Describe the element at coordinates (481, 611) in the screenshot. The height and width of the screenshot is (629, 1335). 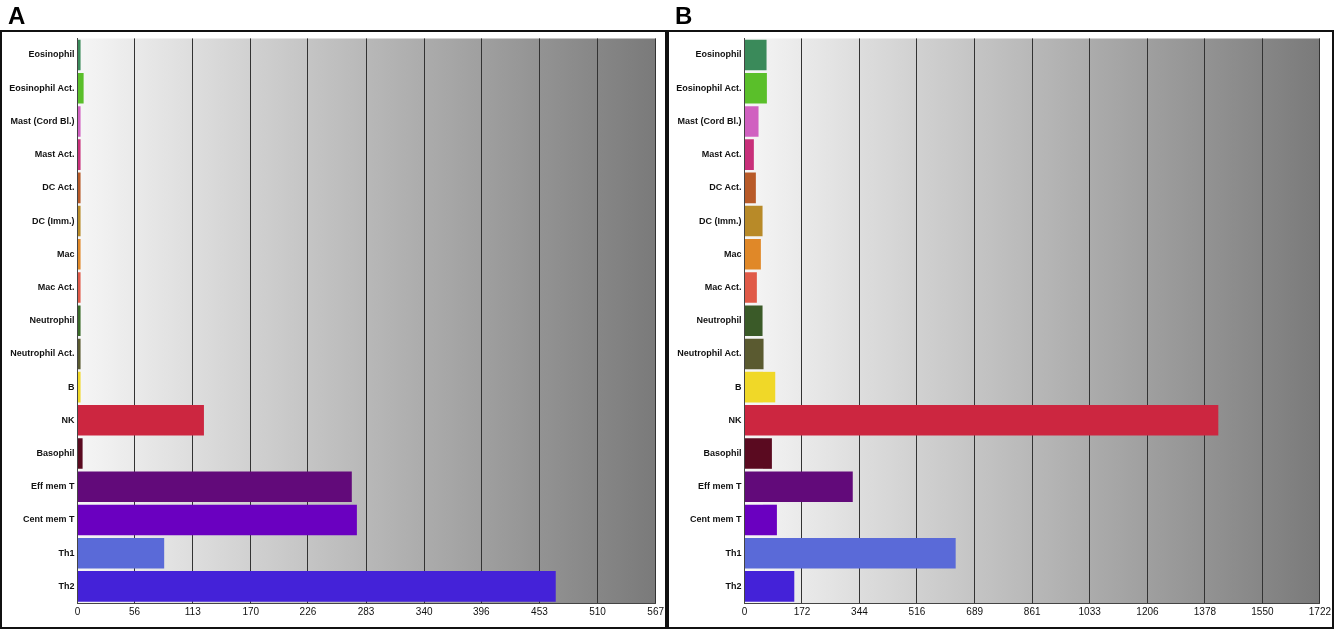
I see `x-tick-label: 396` at that location.